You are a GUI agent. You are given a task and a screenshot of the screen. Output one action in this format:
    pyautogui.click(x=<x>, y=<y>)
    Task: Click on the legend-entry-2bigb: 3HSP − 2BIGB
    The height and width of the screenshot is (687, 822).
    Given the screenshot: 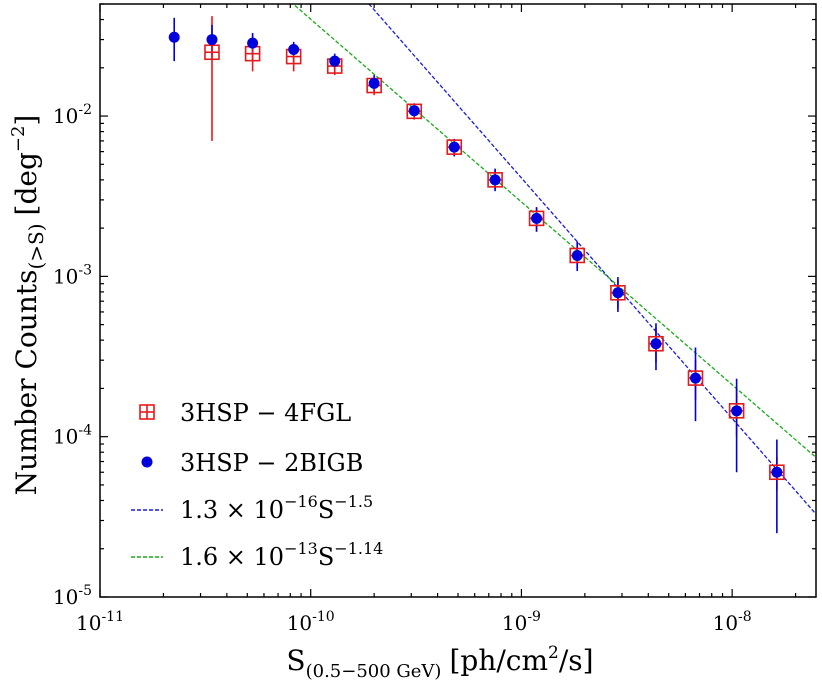 What is the action you would take?
    pyautogui.click(x=252, y=463)
    